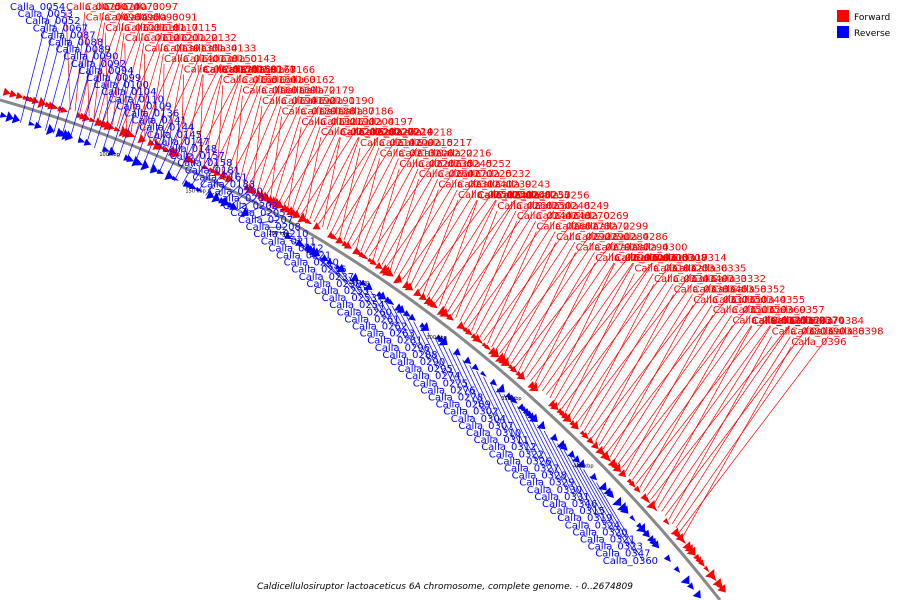  I want to click on forward-gene-label: Calla_0219, so click(405, 133).